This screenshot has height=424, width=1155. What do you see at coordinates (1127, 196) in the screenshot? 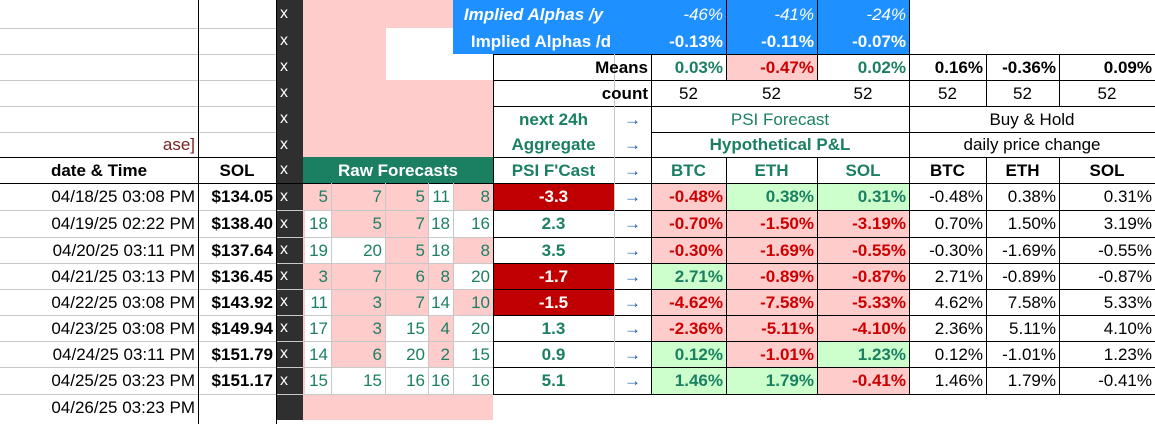
I see `hold-value: 0.31%` at bounding box center [1127, 196].